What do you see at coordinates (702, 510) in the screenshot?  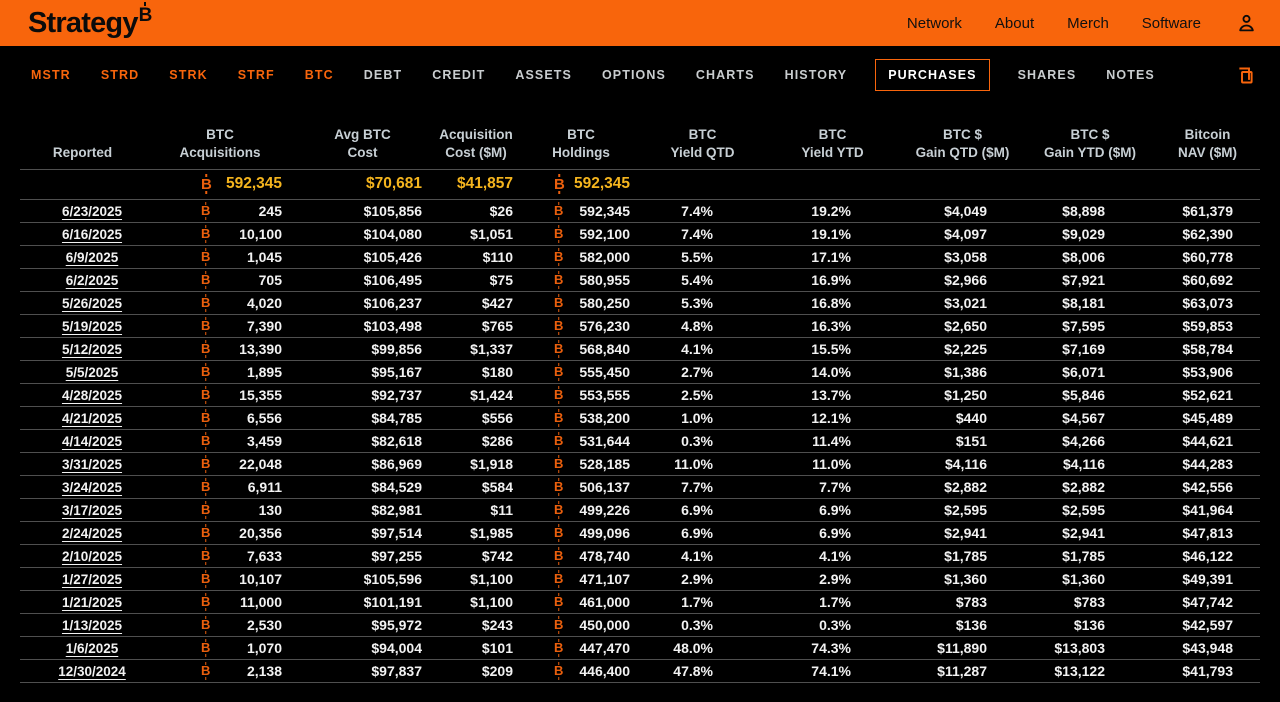 I see `cell-yield-qtd: 6.9%` at bounding box center [702, 510].